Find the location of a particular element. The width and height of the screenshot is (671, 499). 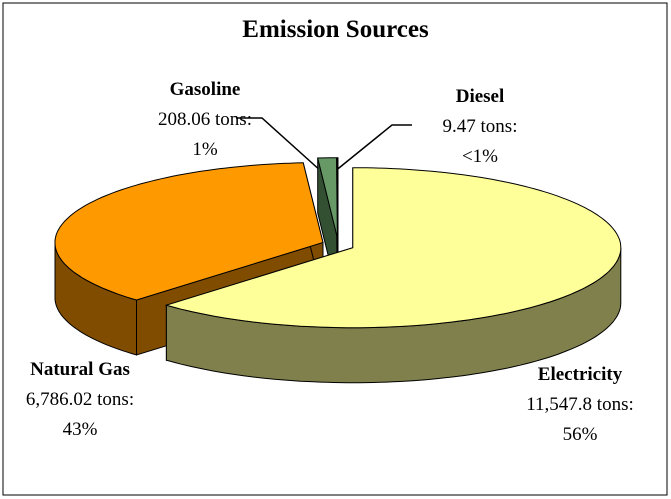

value-label: 208.06 tons: 1% is located at coordinates (205, 134).